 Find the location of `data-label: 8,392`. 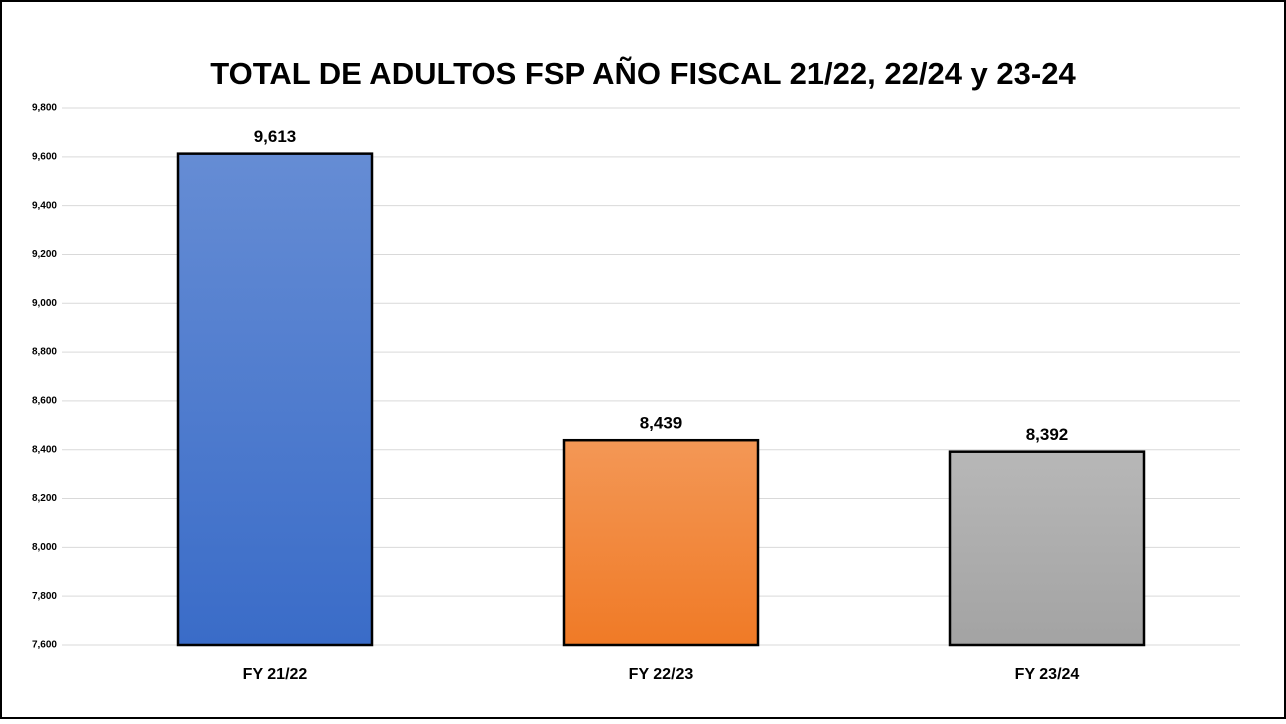

data-label: 8,392 is located at coordinates (1047, 434).